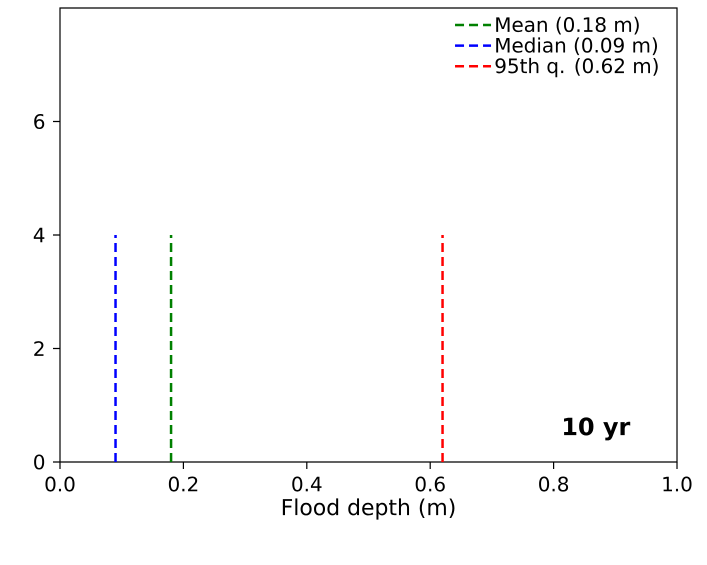 The height and width of the screenshot is (565, 707). Describe the element at coordinates (183, 484) in the screenshot. I see `x-tick-label: 0.2` at that location.